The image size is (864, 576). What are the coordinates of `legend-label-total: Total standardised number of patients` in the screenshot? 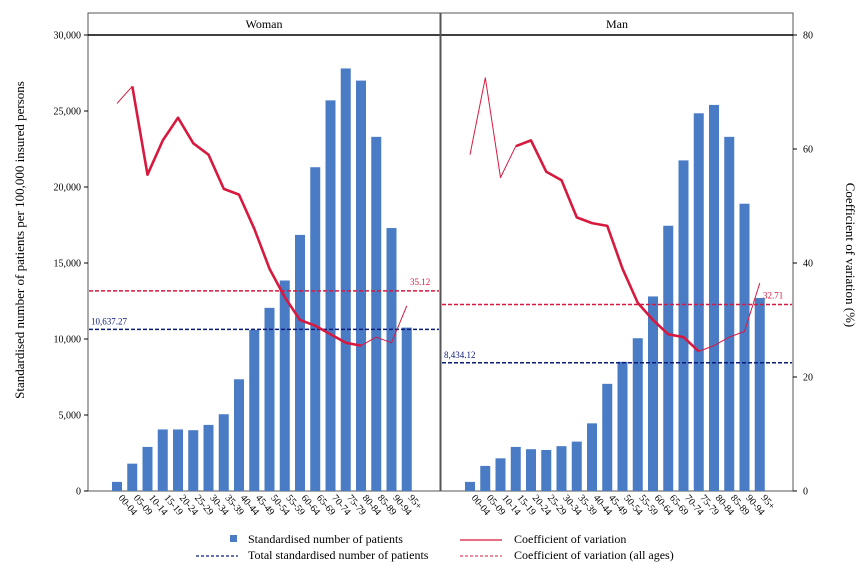 It's located at (338, 555).